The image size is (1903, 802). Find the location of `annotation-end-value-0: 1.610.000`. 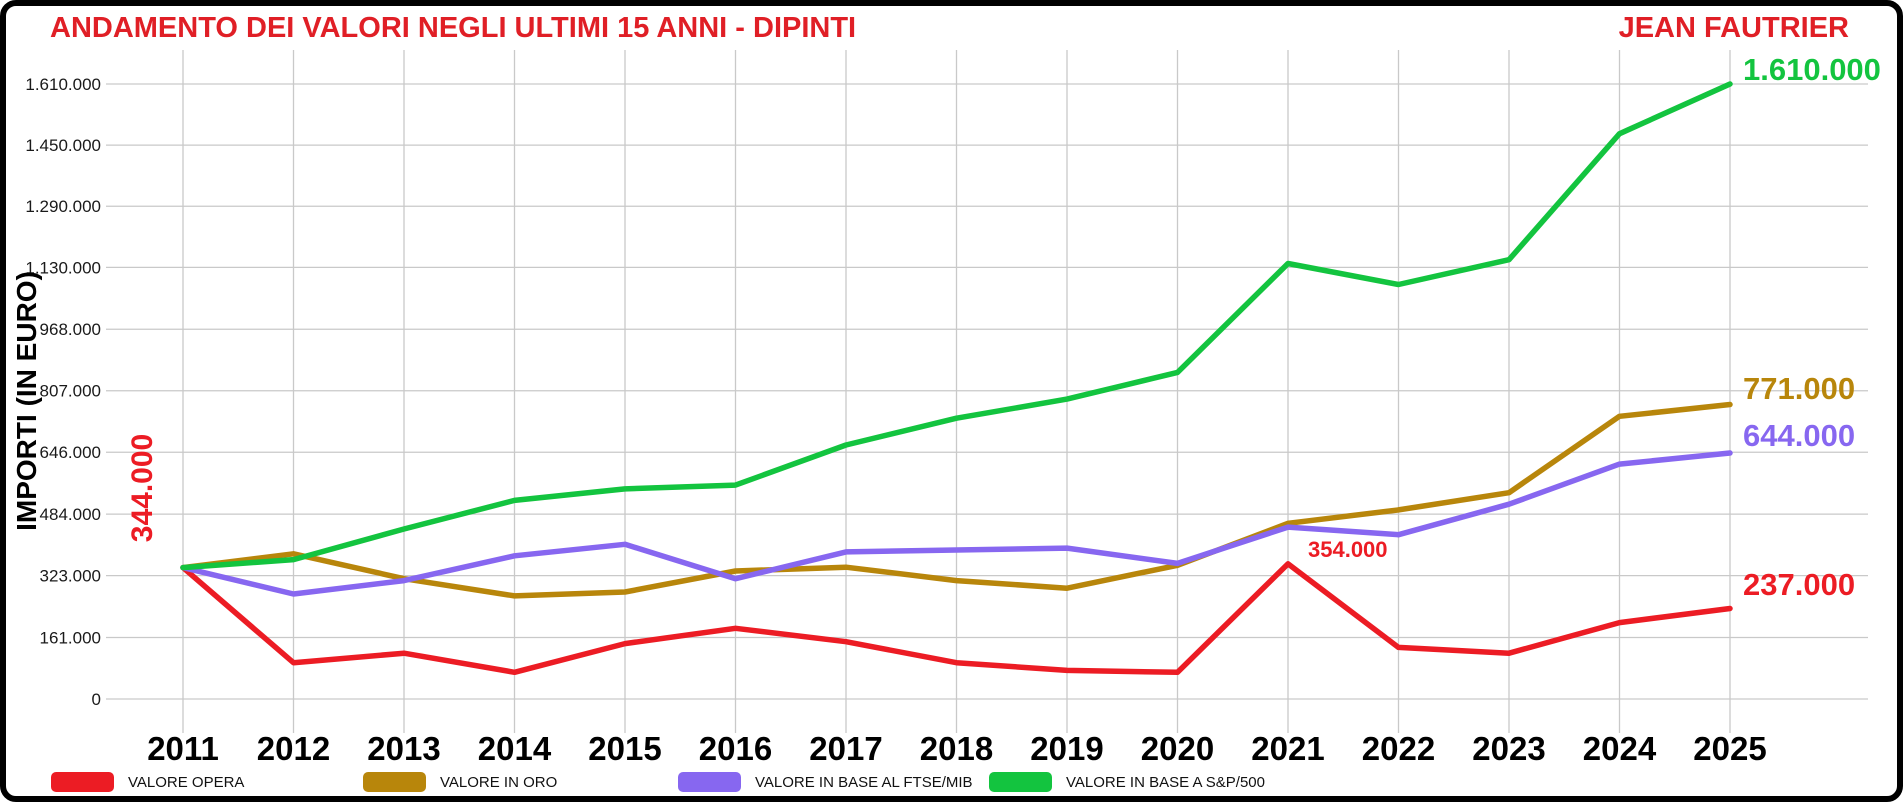

annotation-end-value-0: 1.610.000 is located at coordinates (1812, 69).